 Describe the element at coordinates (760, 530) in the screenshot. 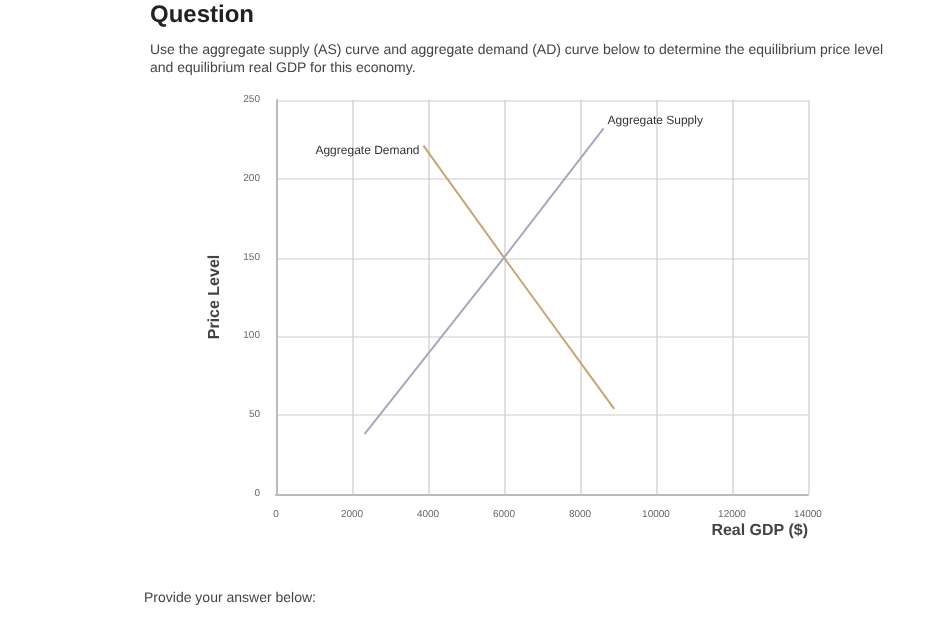

I see `x-axis-title: Real GDP ($)` at that location.